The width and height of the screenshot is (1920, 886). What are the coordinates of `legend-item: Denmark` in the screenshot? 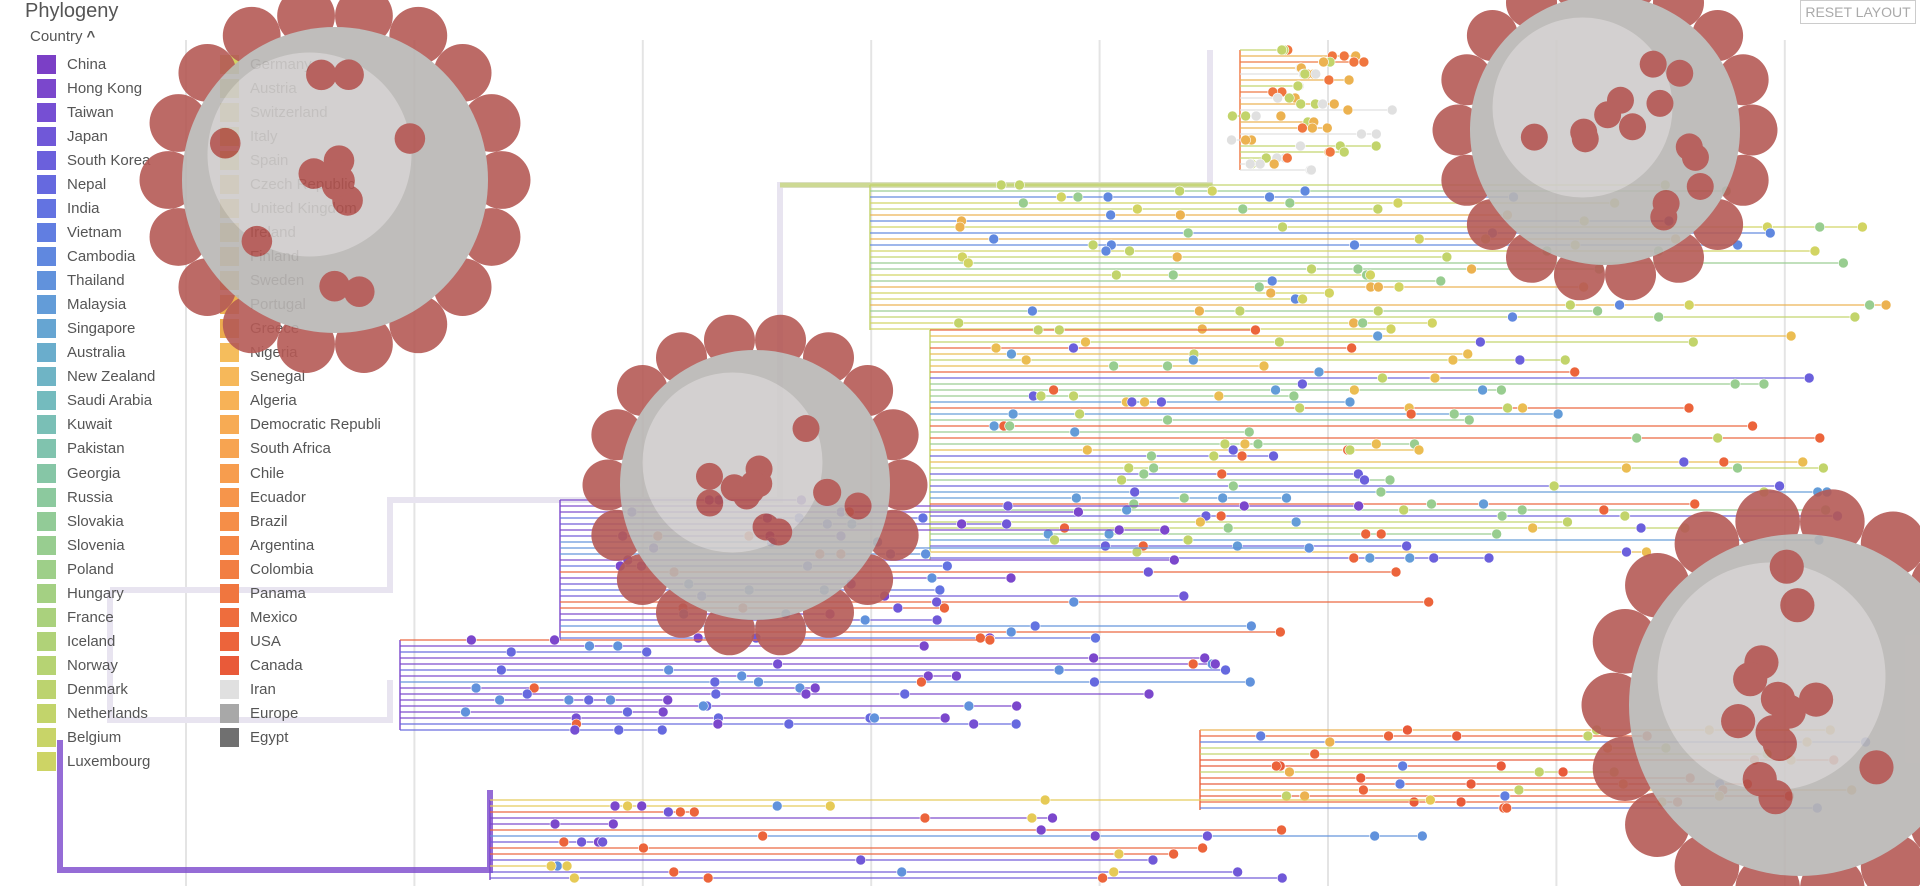 It's located at (82, 690).